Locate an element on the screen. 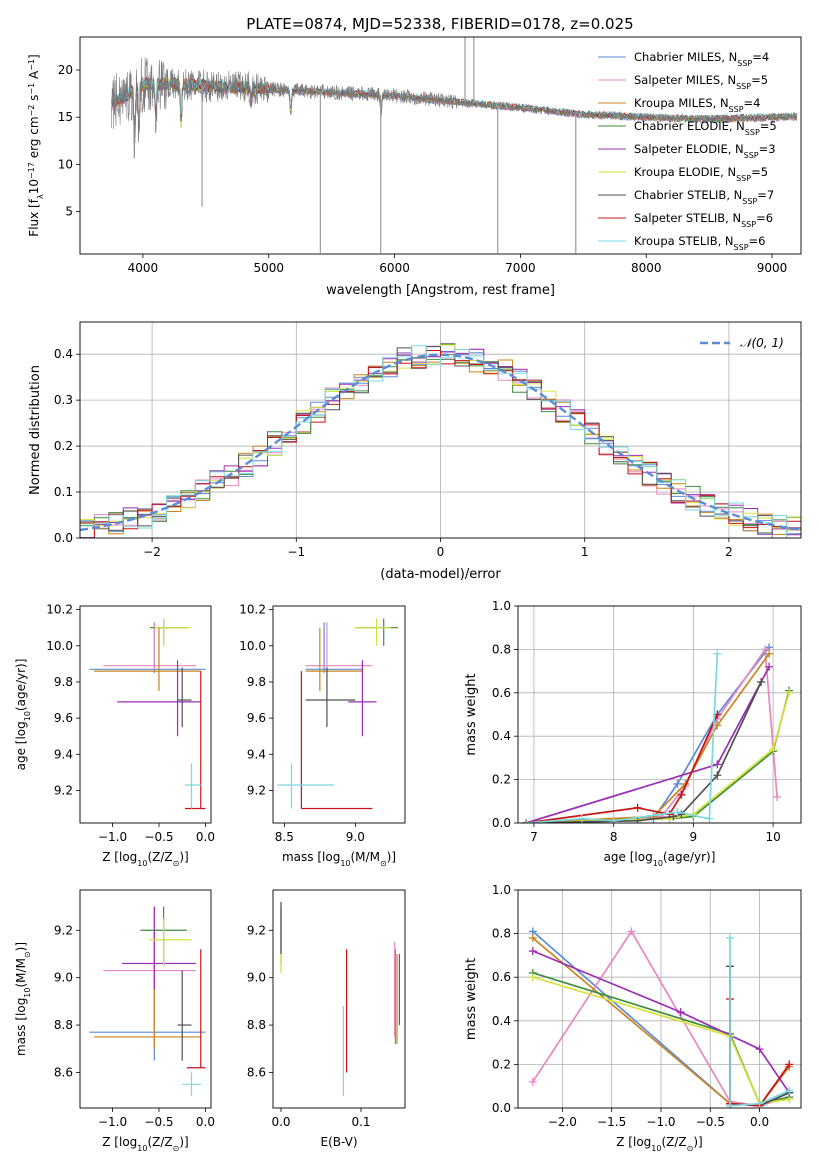  x-tick-label: 9.0 is located at coordinates (355, 837).